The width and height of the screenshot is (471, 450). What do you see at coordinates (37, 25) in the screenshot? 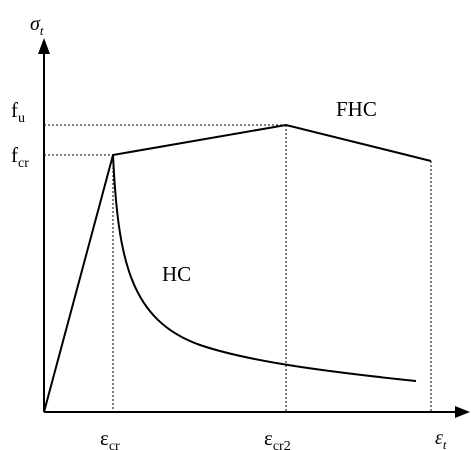
I see `y-axis-title: σt` at bounding box center [37, 25].